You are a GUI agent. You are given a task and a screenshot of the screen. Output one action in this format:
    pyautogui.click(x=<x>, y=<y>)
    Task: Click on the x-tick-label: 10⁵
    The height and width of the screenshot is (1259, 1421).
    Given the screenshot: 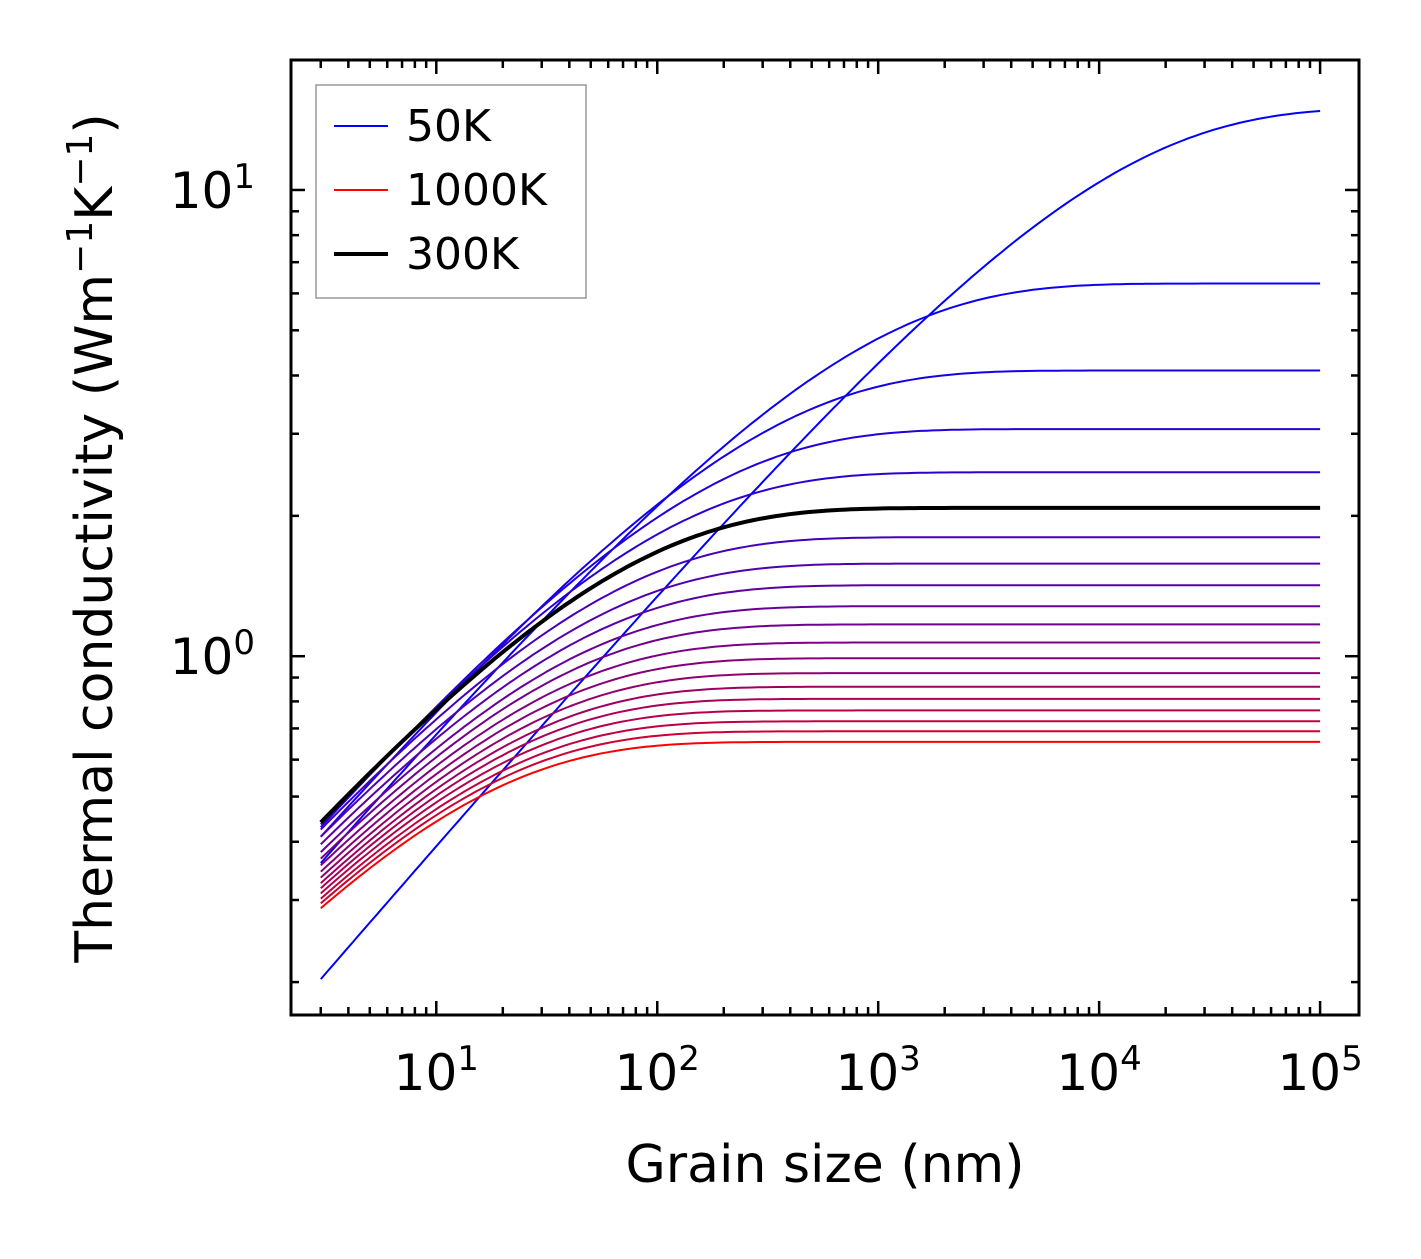 What is the action you would take?
    pyautogui.click(x=1319, y=1070)
    